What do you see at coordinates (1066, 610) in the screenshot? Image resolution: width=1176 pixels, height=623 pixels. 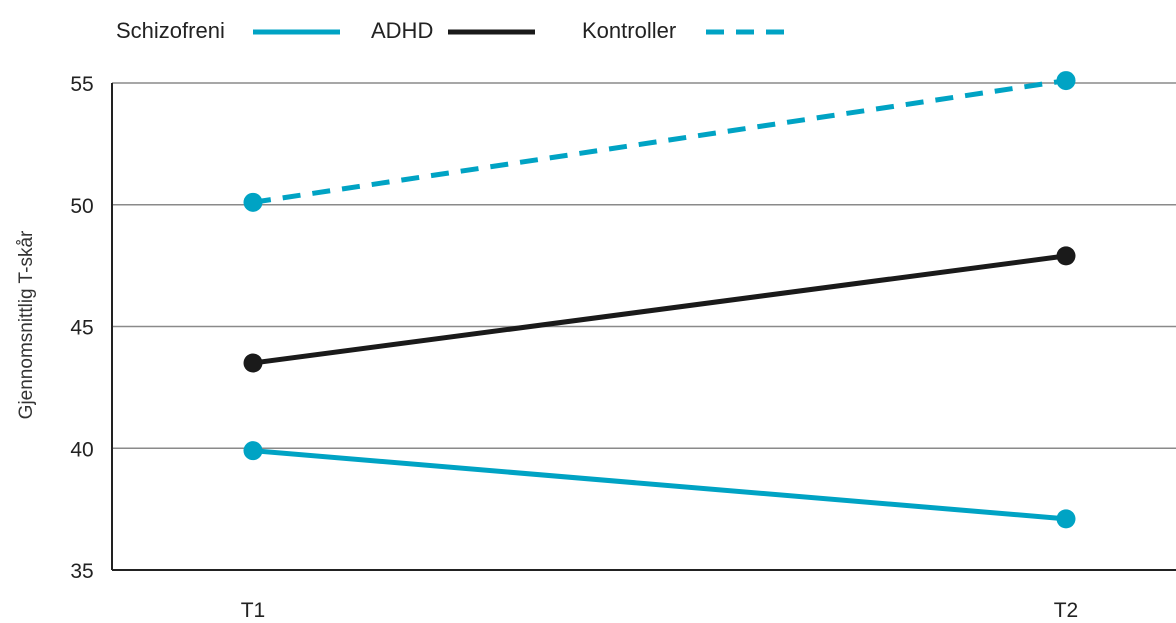 I see `x-tick-label: T2` at bounding box center [1066, 610].